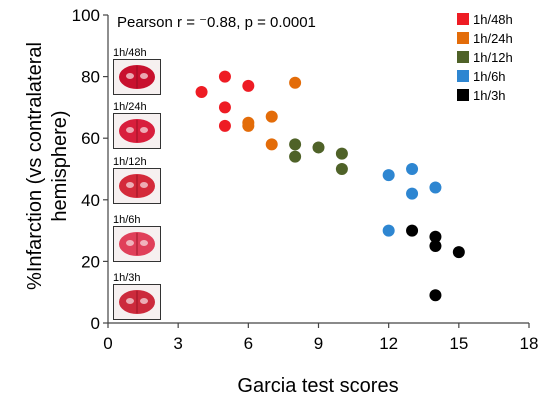 Image resolution: width=550 pixels, height=401 pixels. I want to click on x-tick-label: 18, so click(529, 343).